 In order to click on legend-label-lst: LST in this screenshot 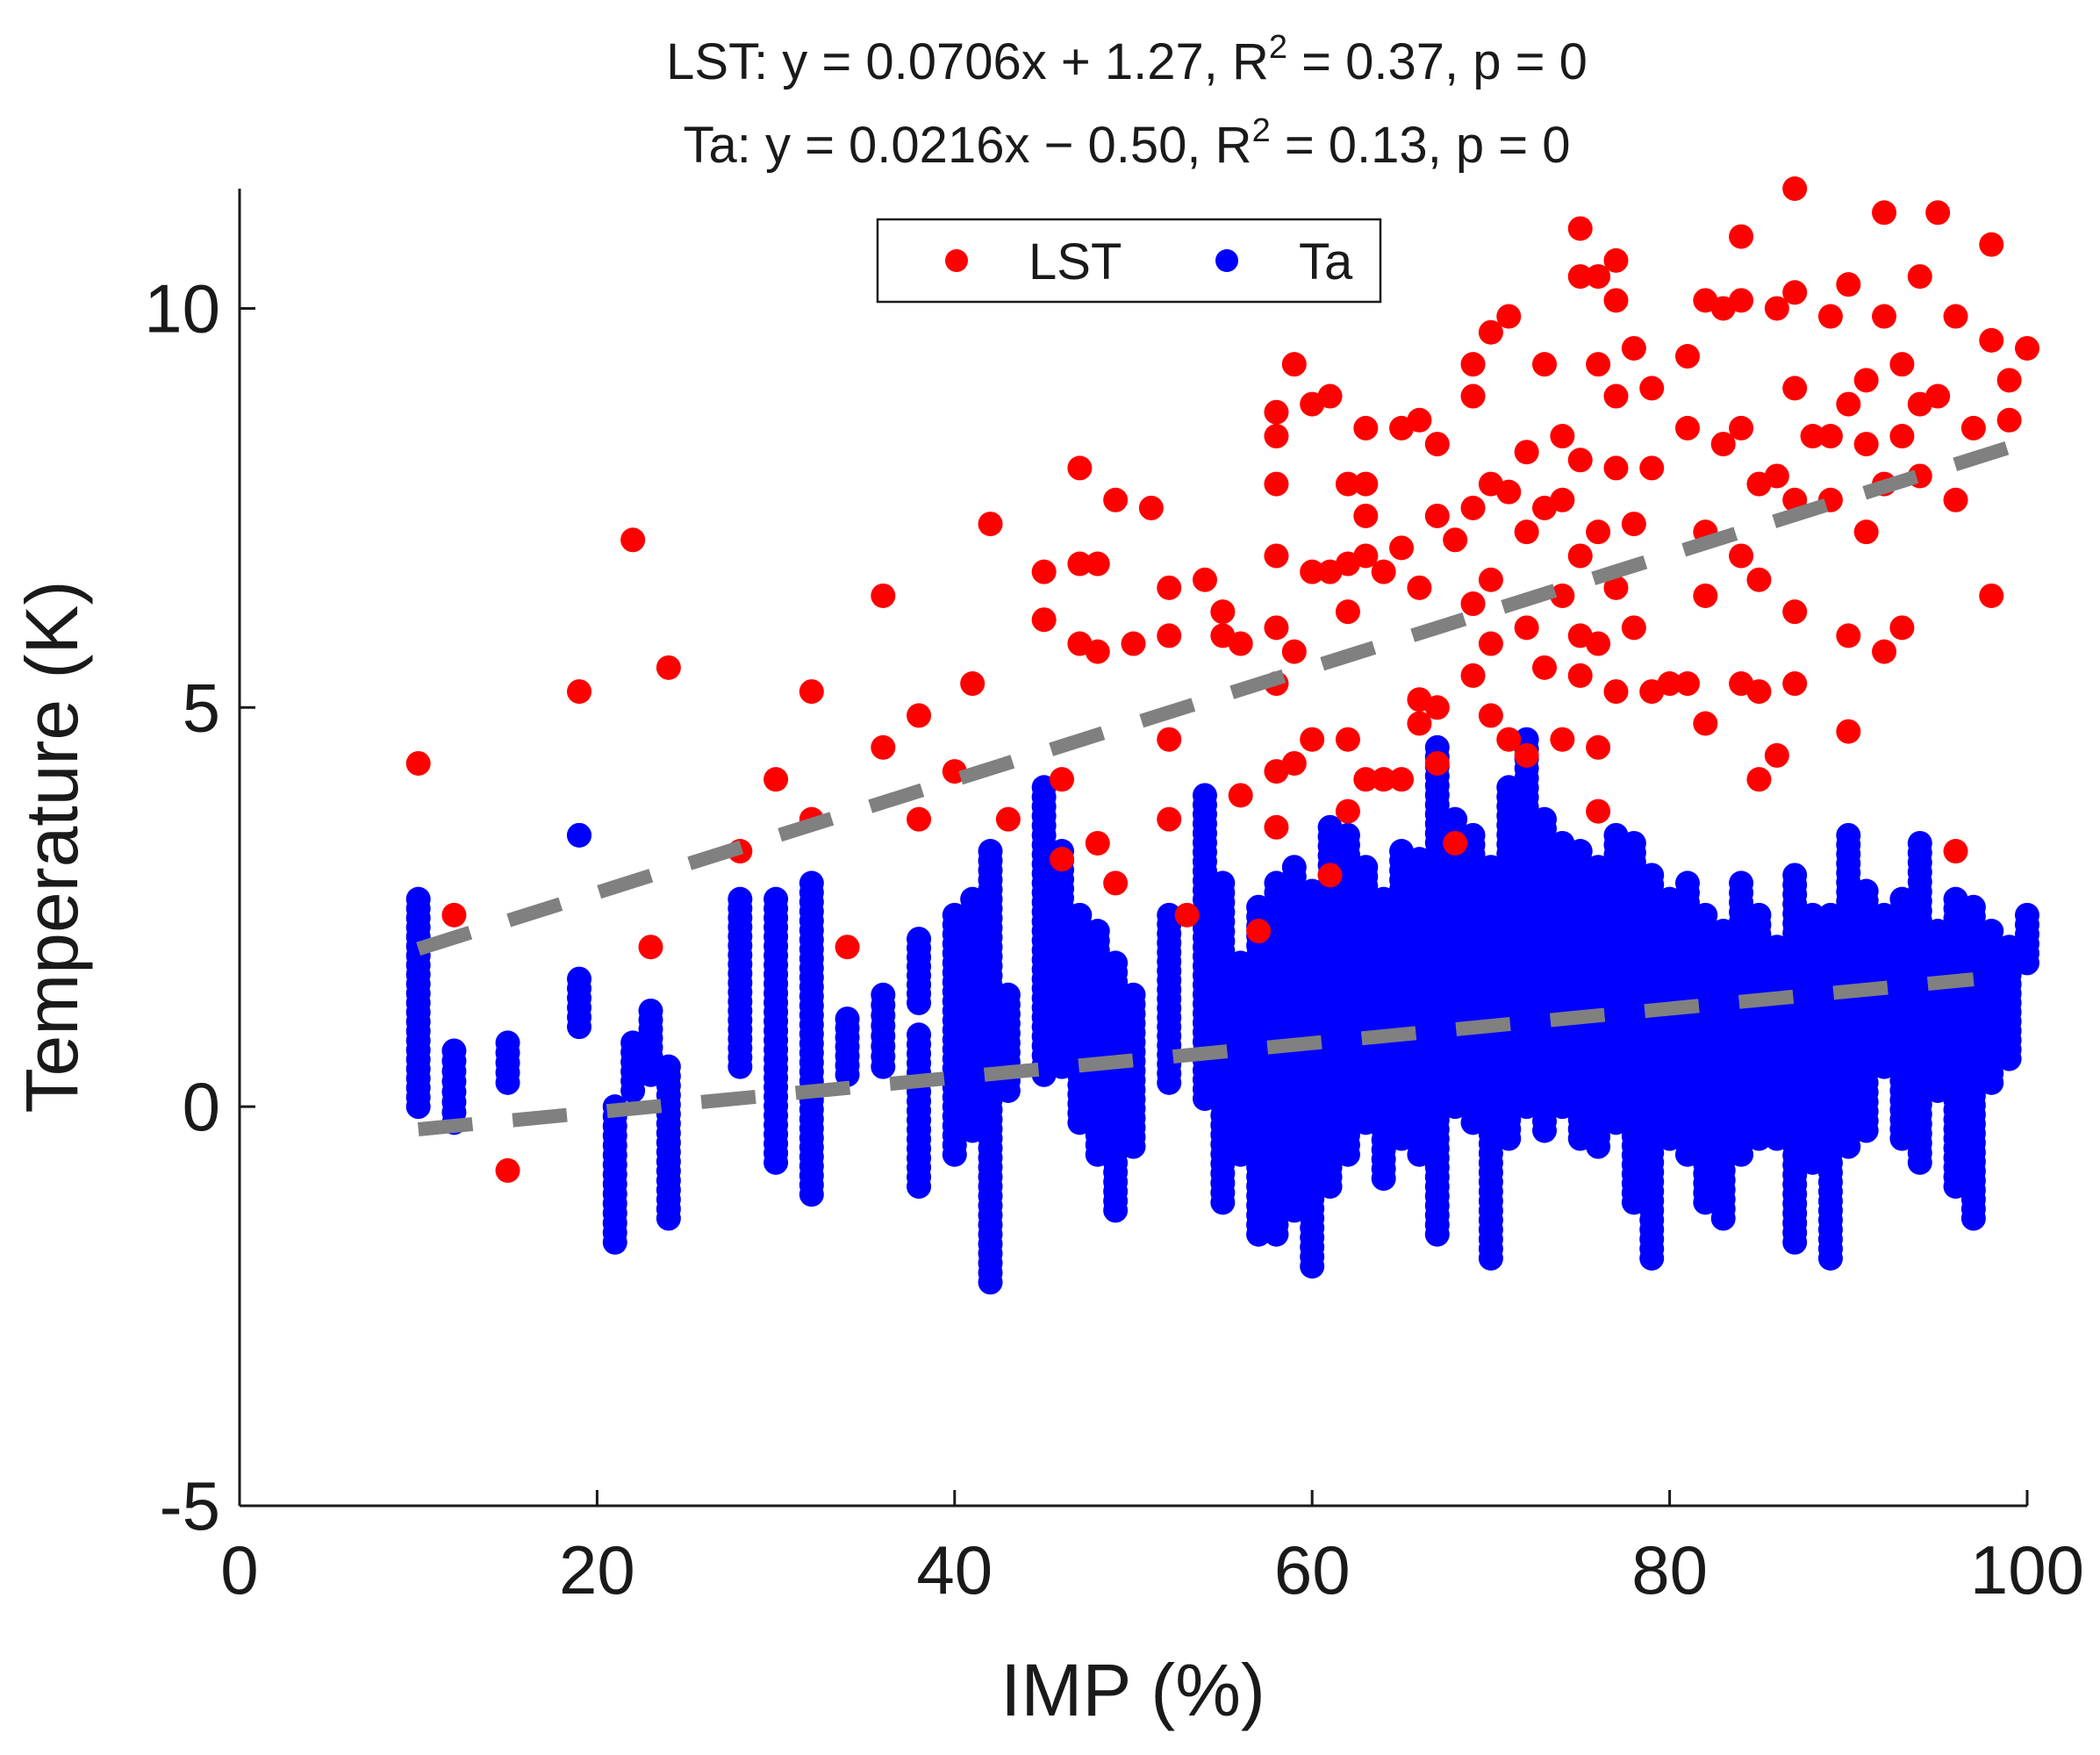, I will do `click(1075, 261)`.